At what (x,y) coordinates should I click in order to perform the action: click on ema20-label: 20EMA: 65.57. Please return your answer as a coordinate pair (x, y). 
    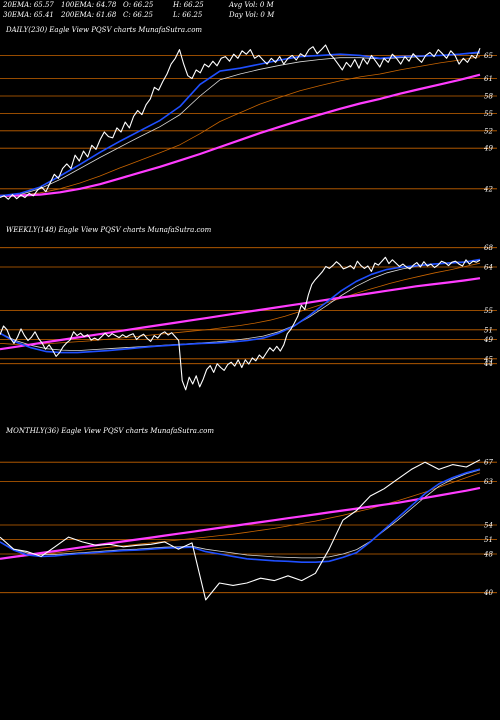
    Looking at the image, I should click on (28, 5).